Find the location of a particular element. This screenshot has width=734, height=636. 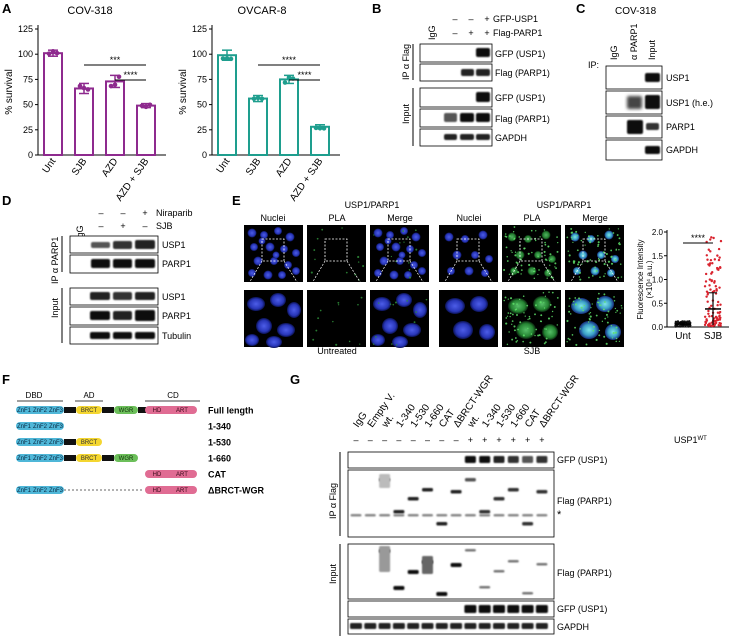

significance-stars: **** is located at coordinates (304, 75).